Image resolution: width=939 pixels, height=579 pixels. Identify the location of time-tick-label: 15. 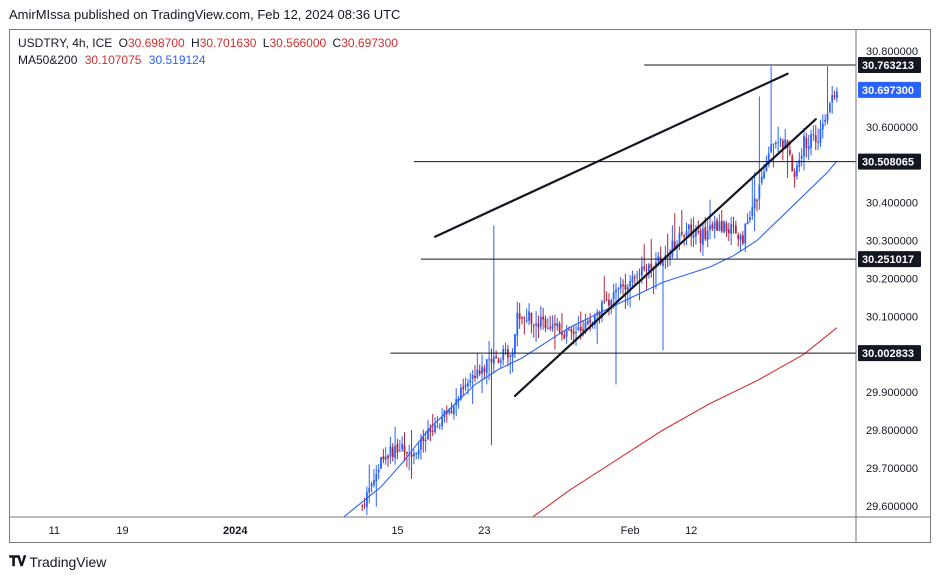
(397, 531).